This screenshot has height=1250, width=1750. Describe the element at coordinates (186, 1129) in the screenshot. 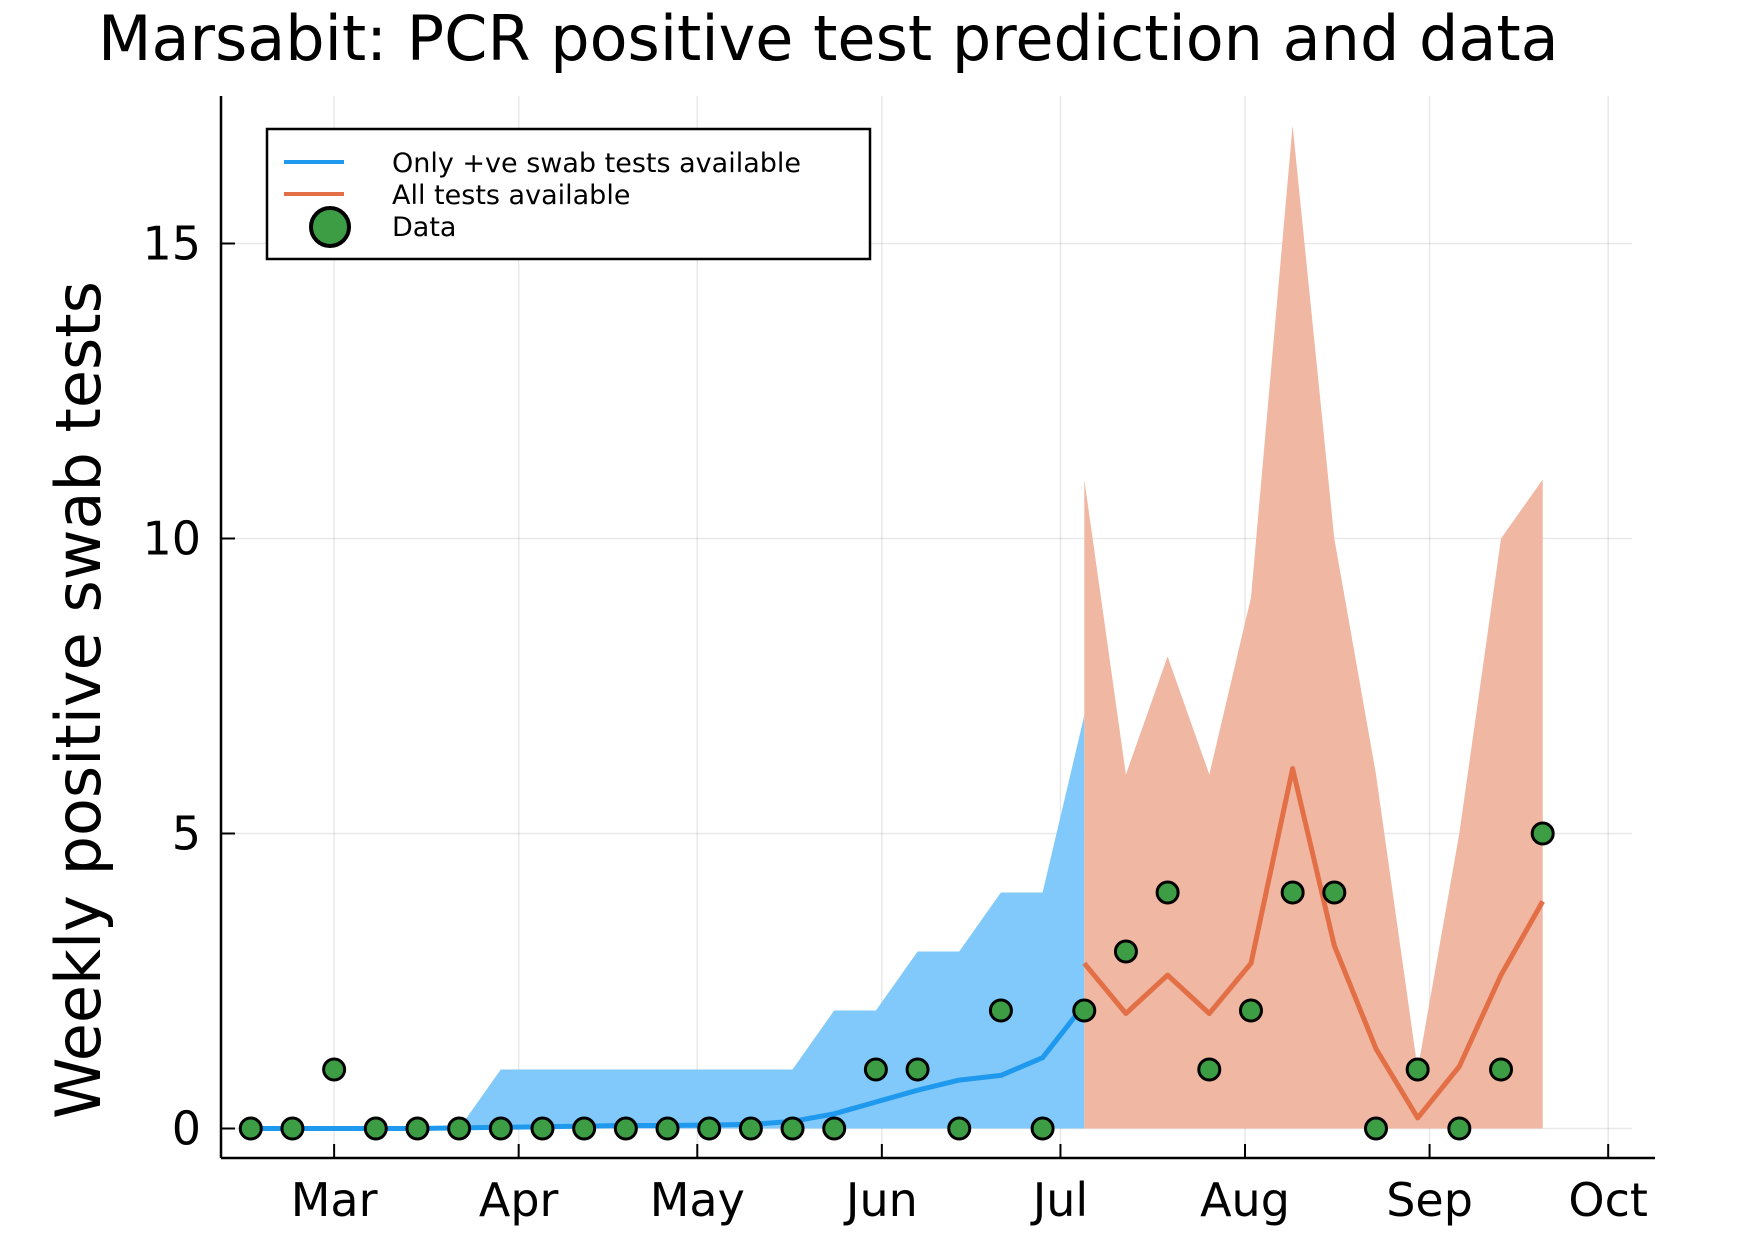

I see `y-tick-label: 0` at that location.